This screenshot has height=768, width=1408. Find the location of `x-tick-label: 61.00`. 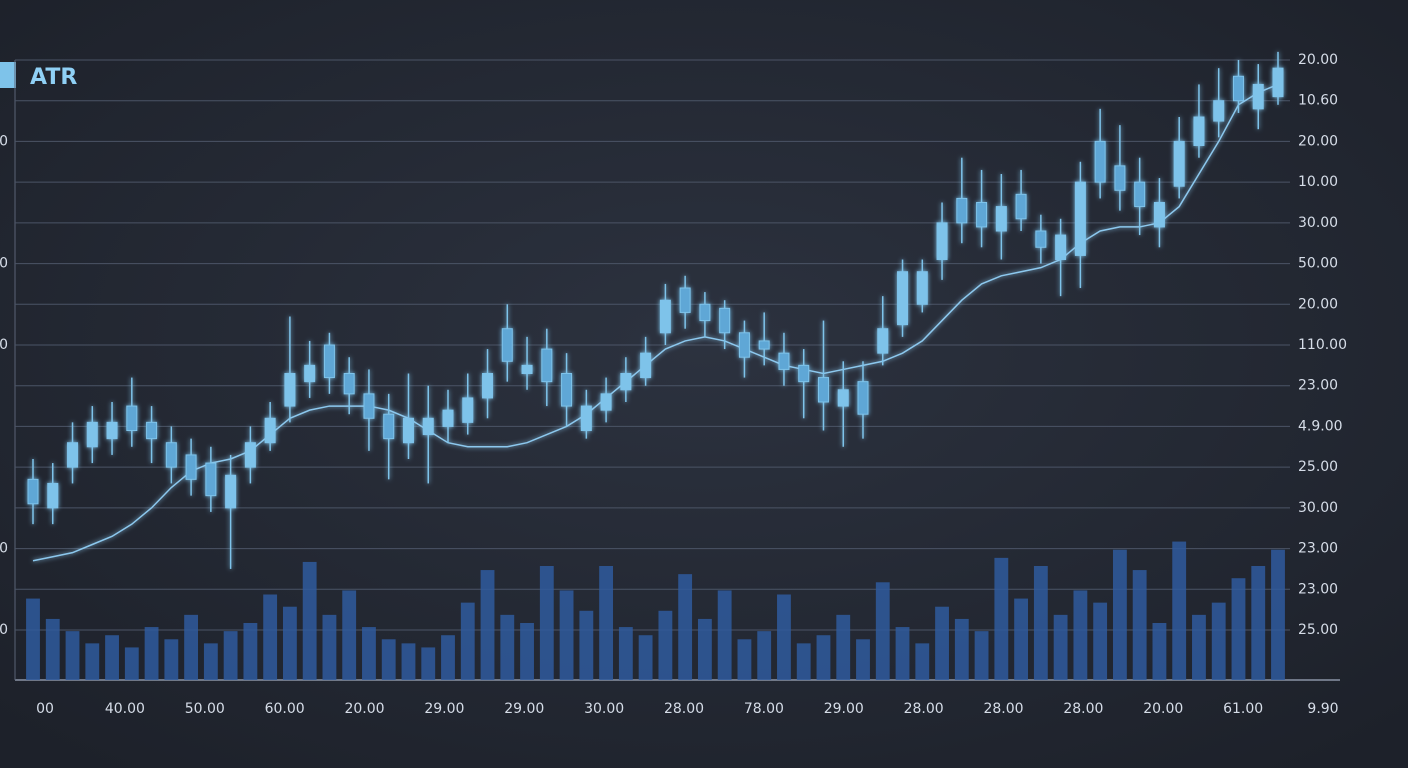

x-tick-label: 61.00 is located at coordinates (1243, 709).